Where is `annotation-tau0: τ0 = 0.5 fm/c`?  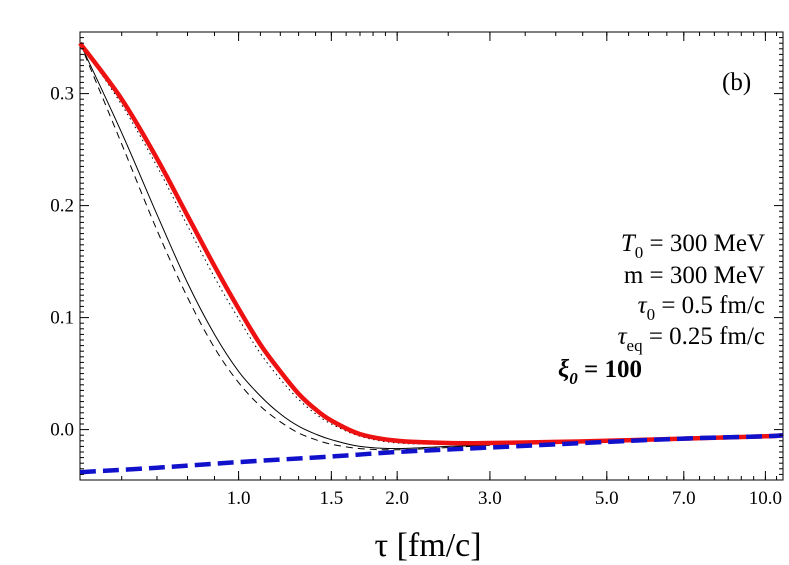 annotation-tau0: τ0 = 0.5 fm/c is located at coordinates (701, 308).